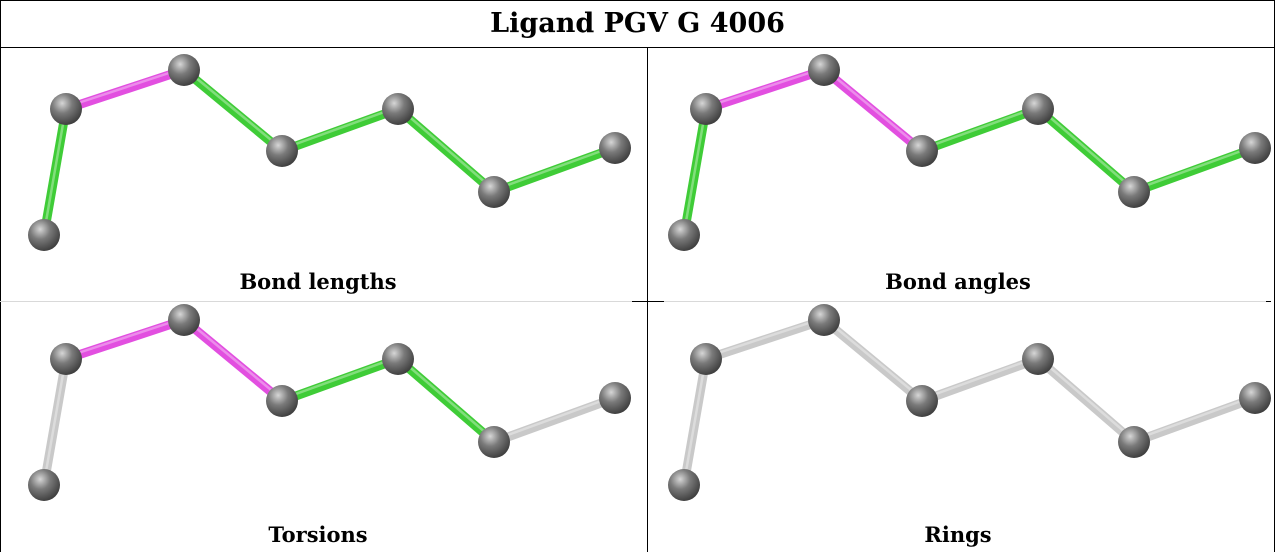  What do you see at coordinates (318, 534) in the screenshot?
I see `caption-torsions: Torsions` at bounding box center [318, 534].